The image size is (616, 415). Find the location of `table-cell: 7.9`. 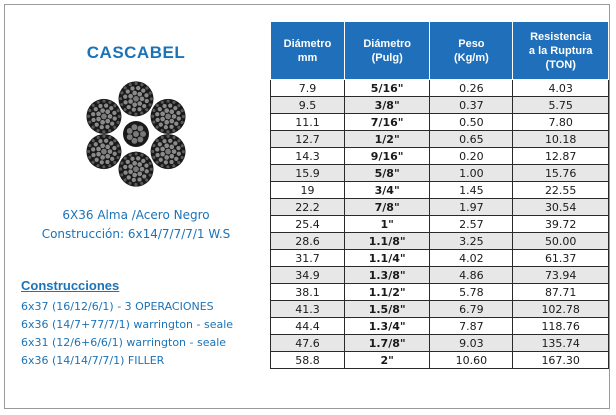

table-cell: 7.9 is located at coordinates (307, 88).